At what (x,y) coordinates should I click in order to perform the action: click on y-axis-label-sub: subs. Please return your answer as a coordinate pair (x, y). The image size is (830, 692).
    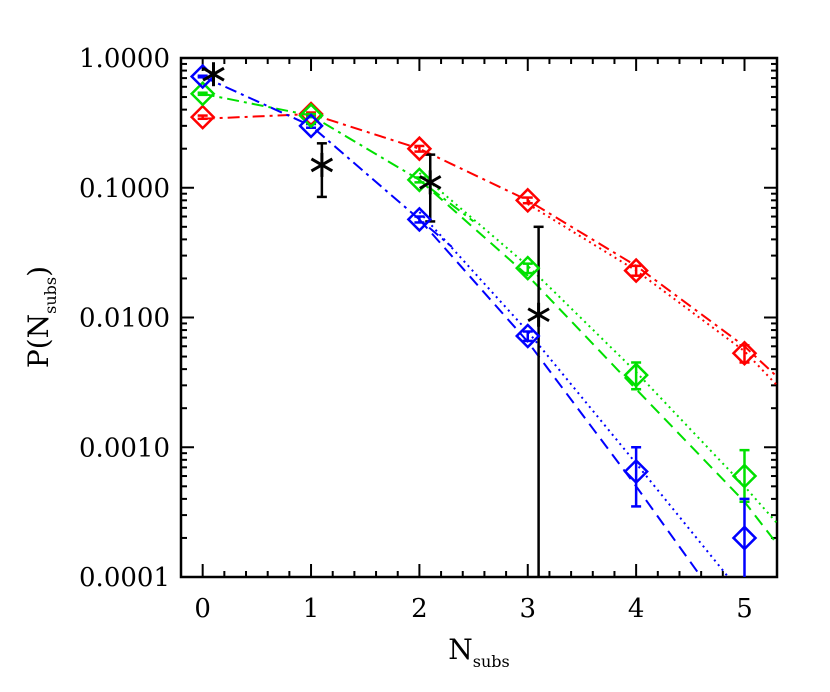
    Looking at the image, I should click on (50, 295).